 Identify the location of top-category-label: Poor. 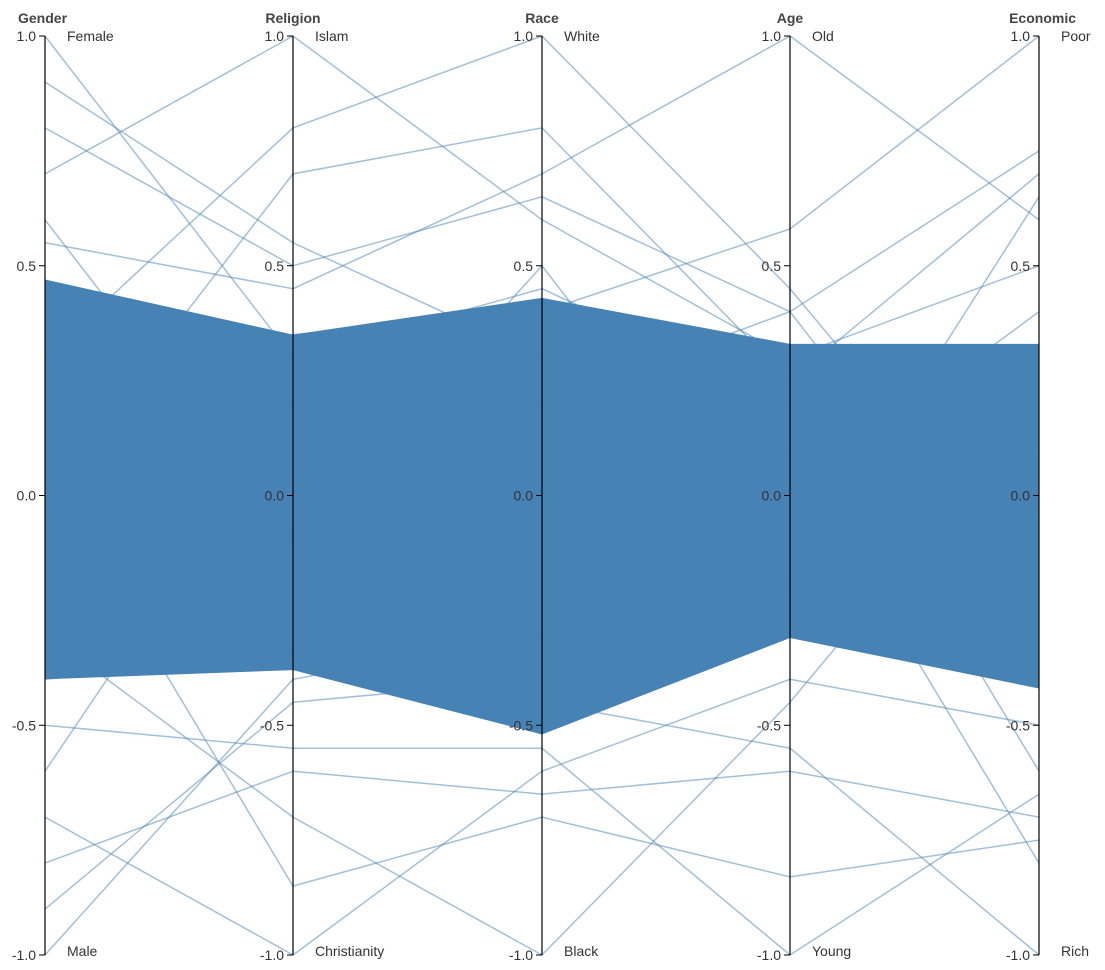
(1076, 36).